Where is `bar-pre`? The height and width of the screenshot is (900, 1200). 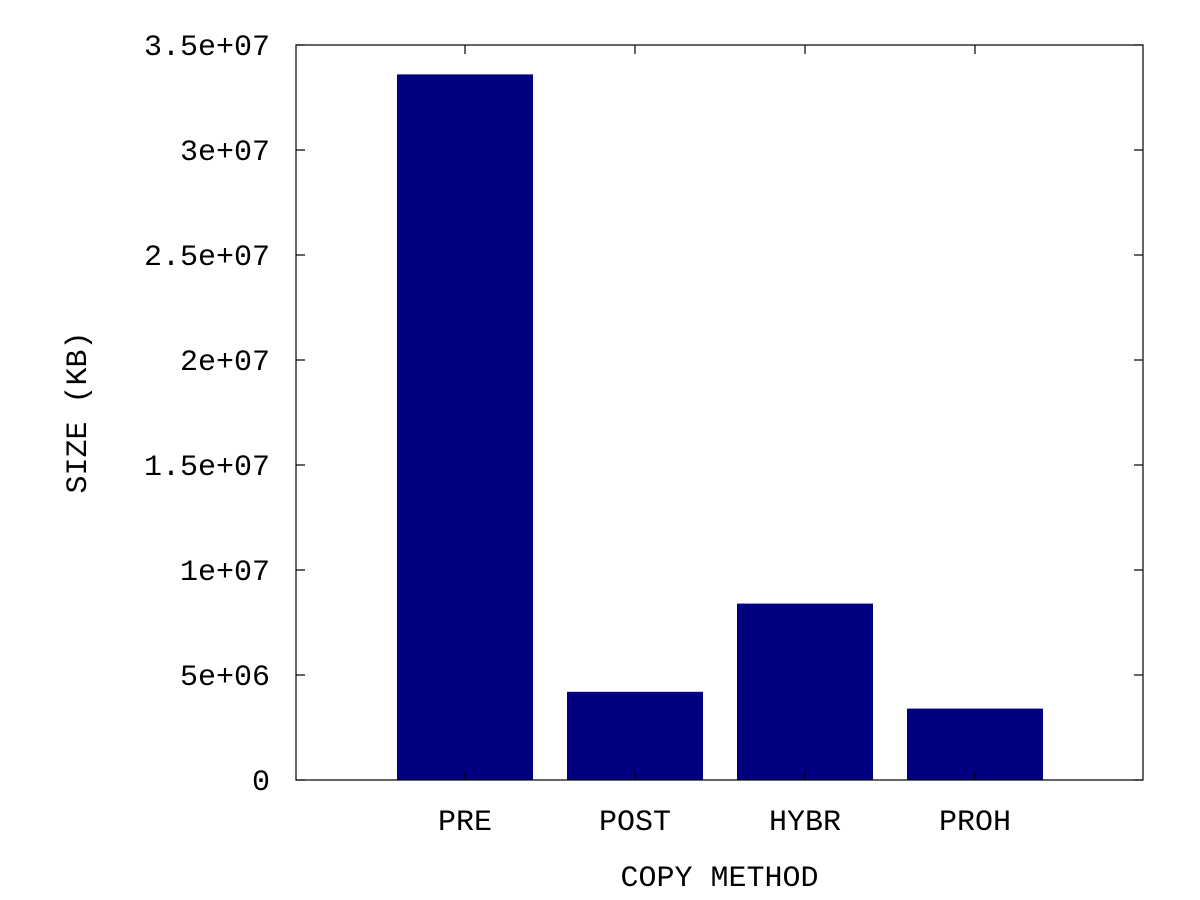
bar-pre is located at coordinates (465, 427).